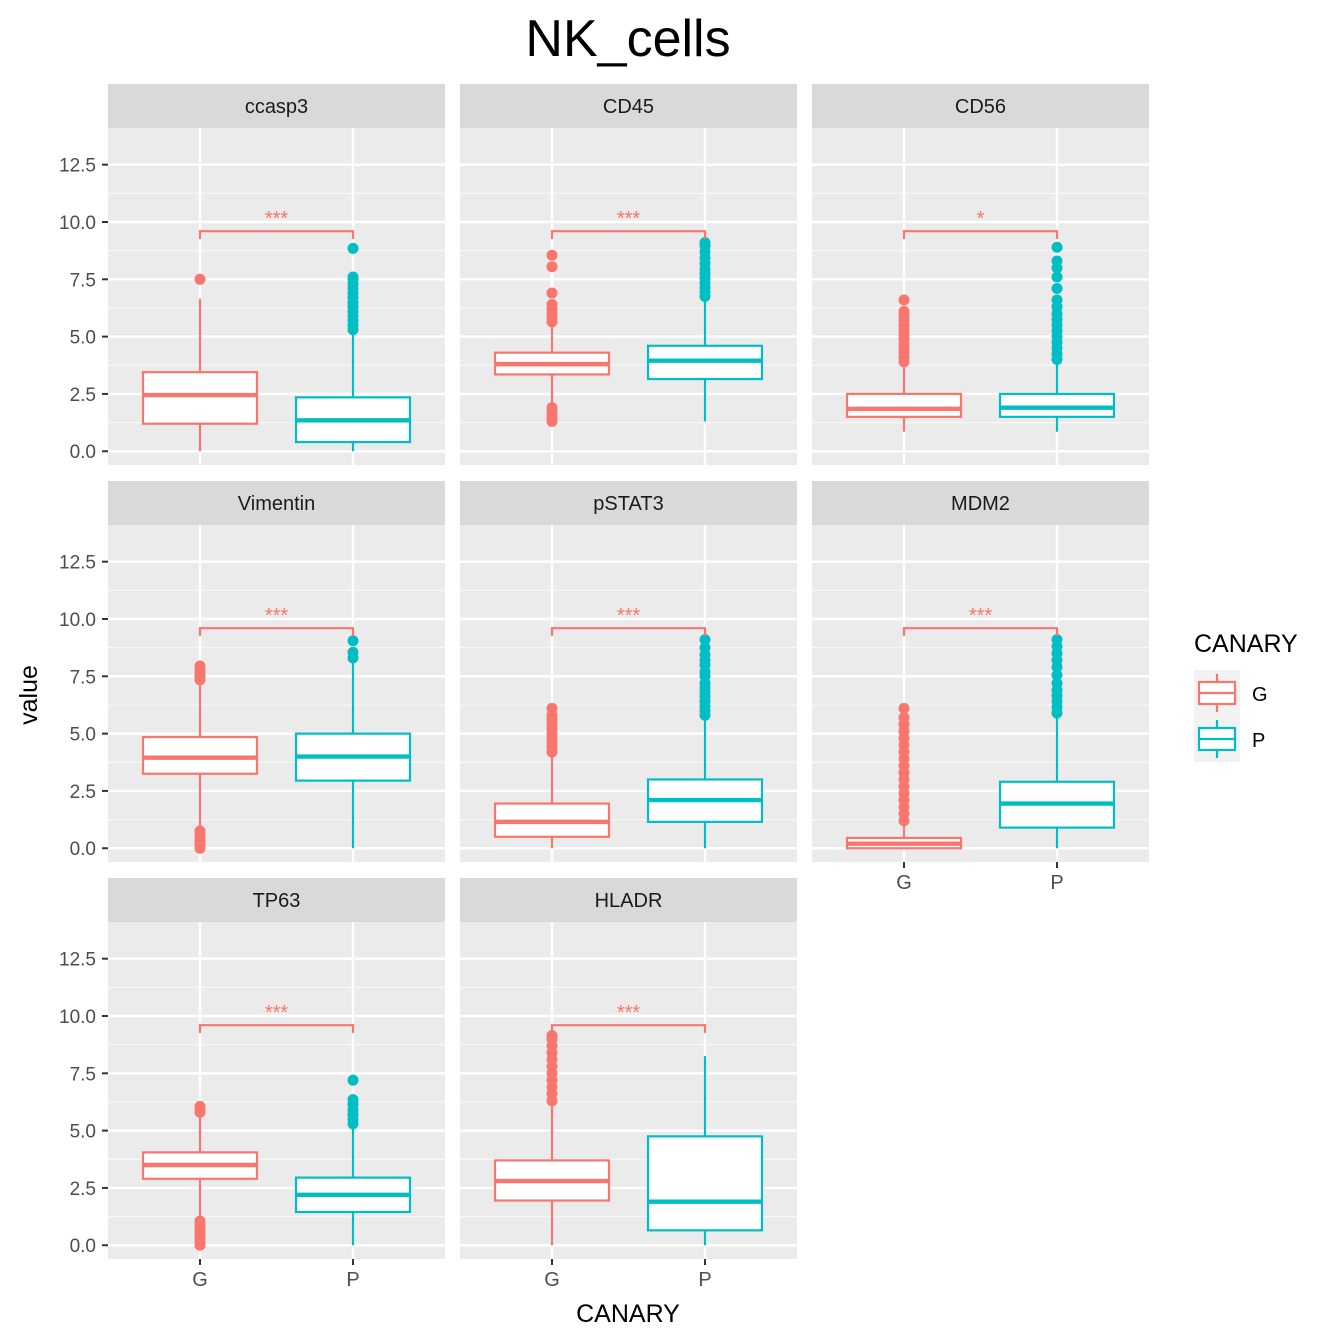  Describe the element at coordinates (1260, 695) in the screenshot. I see `legend-label: G` at that location.